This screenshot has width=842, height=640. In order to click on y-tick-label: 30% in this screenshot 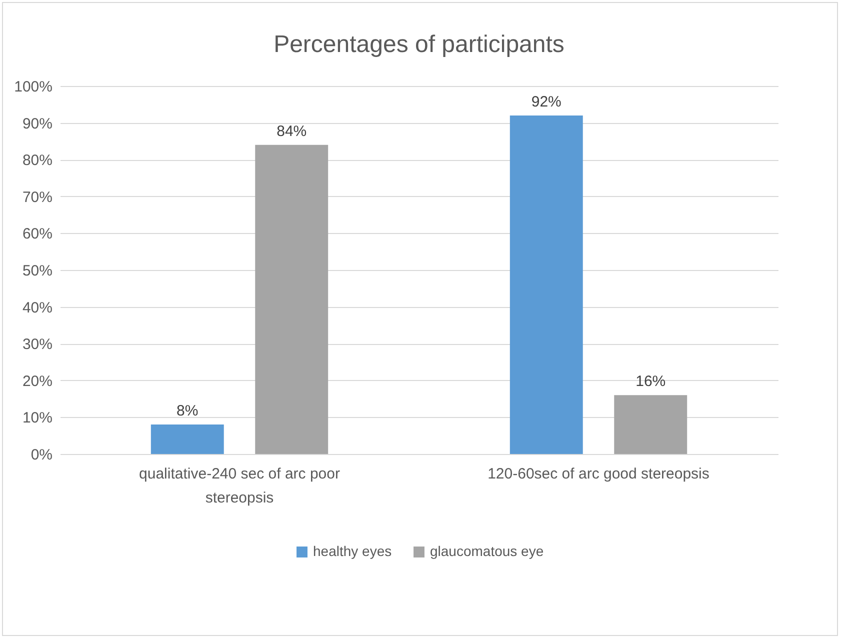, I will do `click(37, 345)`.